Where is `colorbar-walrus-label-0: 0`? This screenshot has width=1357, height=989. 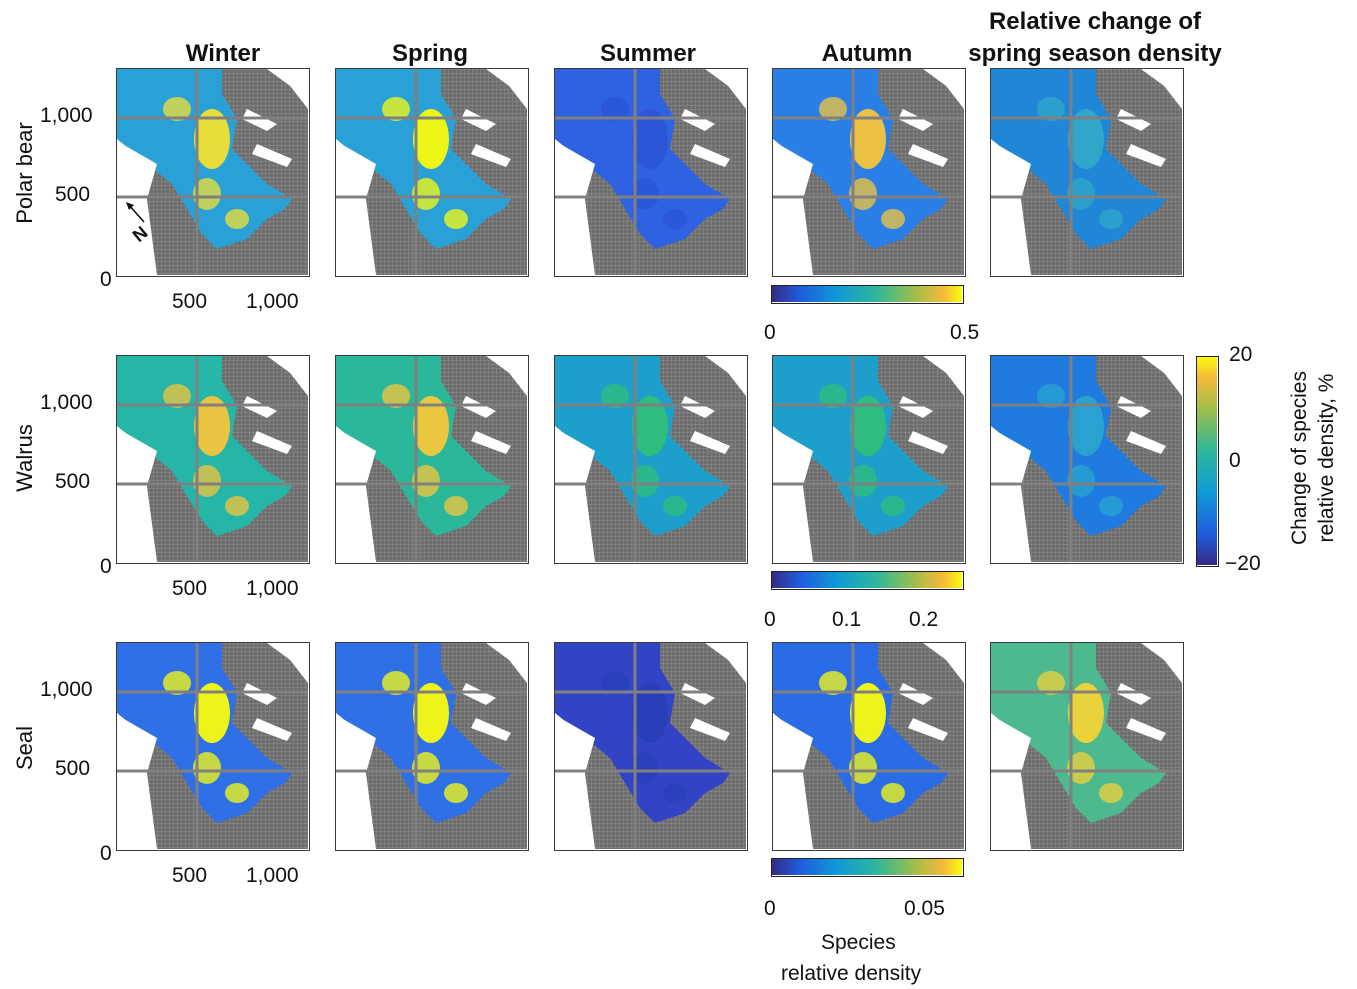 colorbar-walrus-label-0: 0 is located at coordinates (770, 619).